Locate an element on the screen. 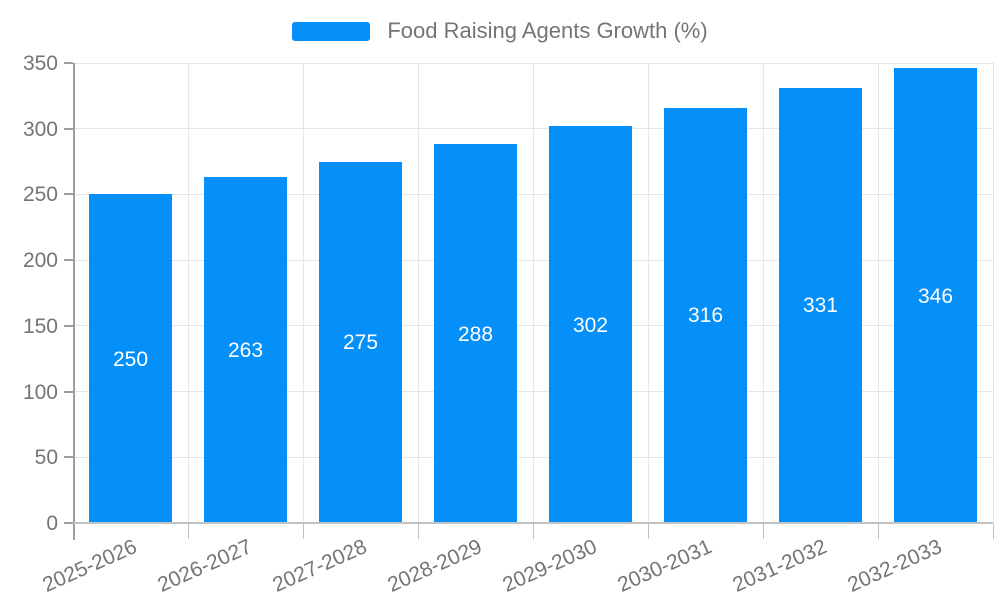 The image size is (1000, 600). y-axis-line is located at coordinates (74, 301).